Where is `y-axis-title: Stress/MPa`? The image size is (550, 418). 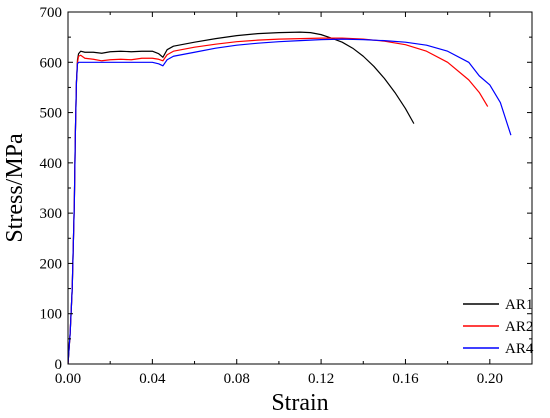 y-axis-title: Stress/MPa is located at coordinates (15, 188).